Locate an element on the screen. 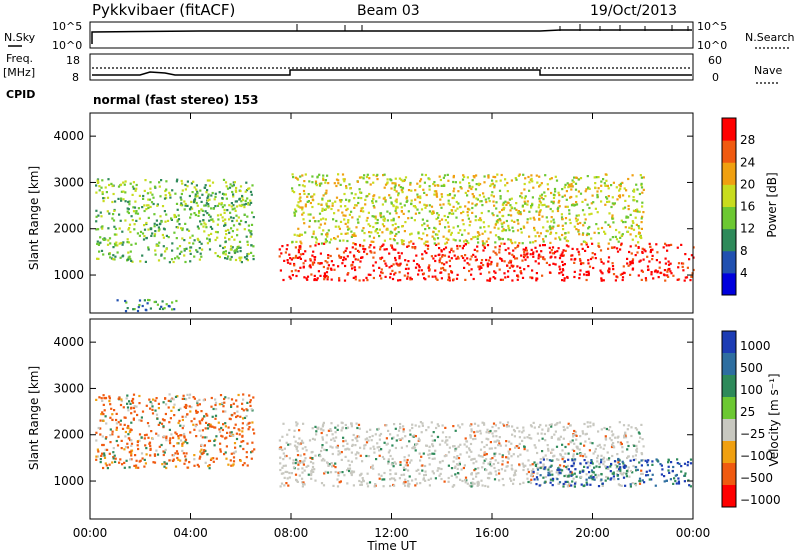 The height and width of the screenshot is (554, 800). x-tick-label: 20:00 is located at coordinates (592, 533).